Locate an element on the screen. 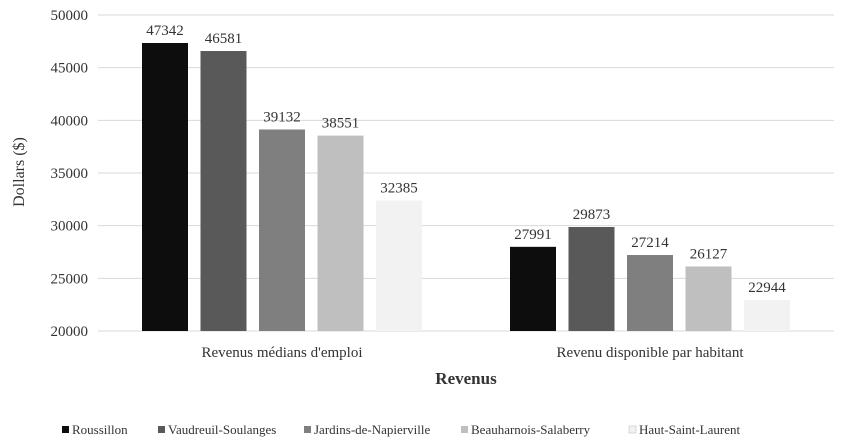 The image size is (841, 438). legend-label: Roussillon is located at coordinates (100, 429).